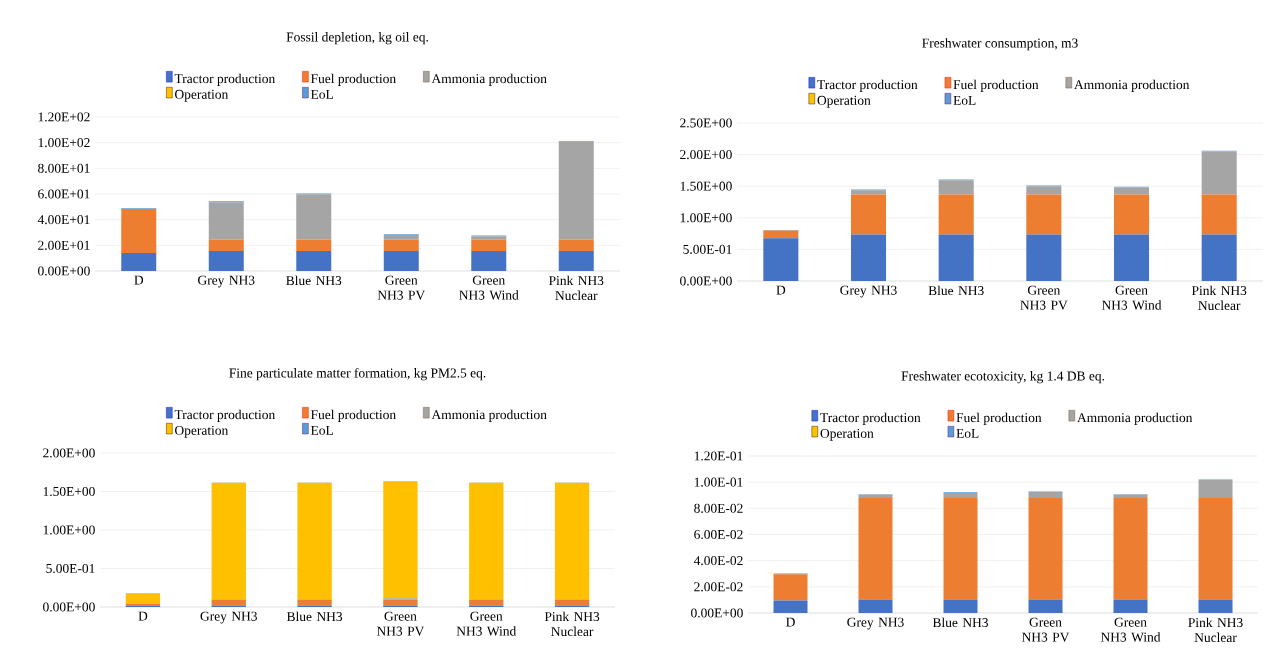 This screenshot has height=662, width=1269. Describe the element at coordinates (718, 482) in the screenshot. I see `y-tick-label: 1.00E-01` at that location.